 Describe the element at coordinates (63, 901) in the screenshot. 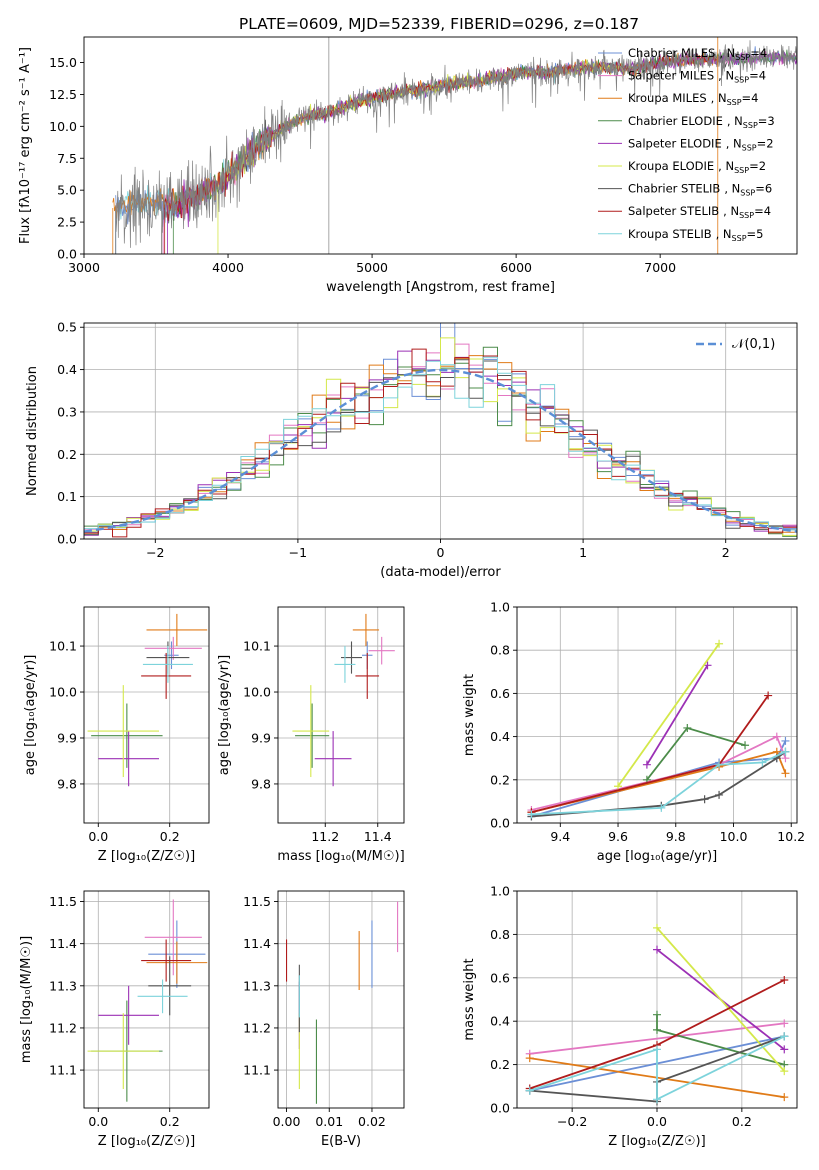

I see `y-tick-label: 11.5` at that location.